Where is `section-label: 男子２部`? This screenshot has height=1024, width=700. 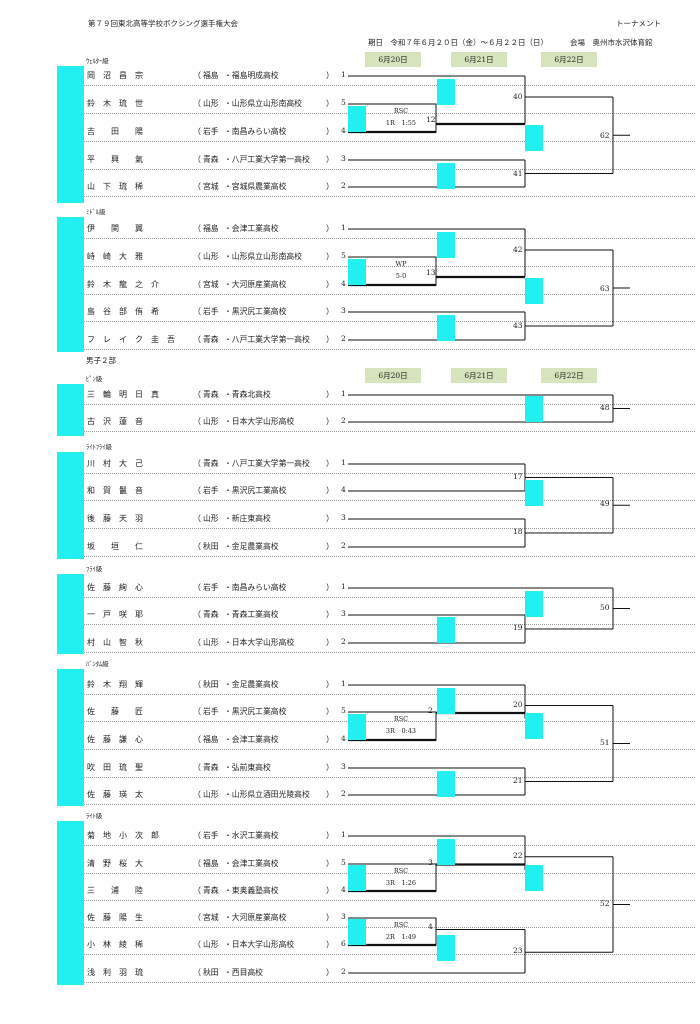
section-label: 男子２部 is located at coordinates (101, 360).